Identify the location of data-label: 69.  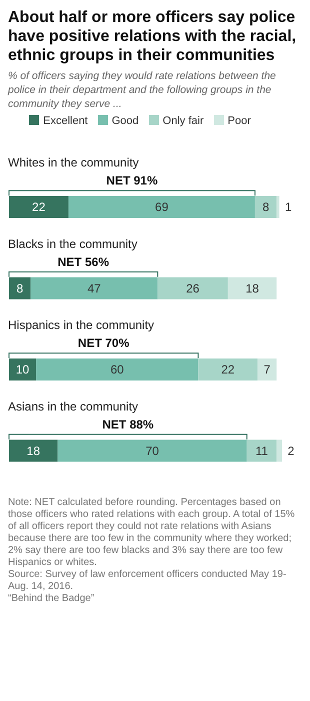
(162, 207).